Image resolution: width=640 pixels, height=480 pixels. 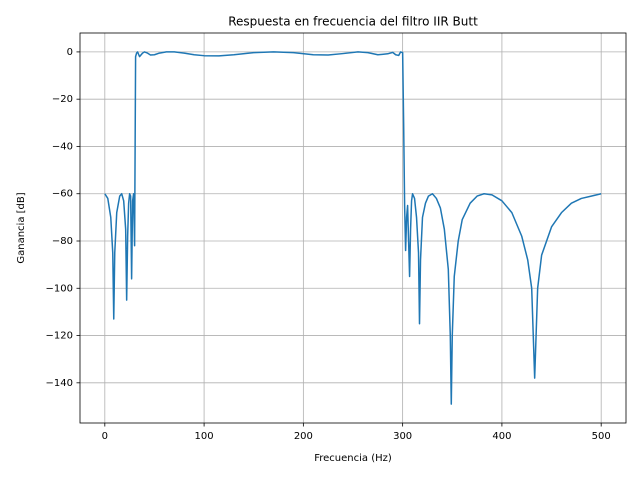 What do you see at coordinates (105, 436) in the screenshot?
I see `x-tick-label: 0` at bounding box center [105, 436].